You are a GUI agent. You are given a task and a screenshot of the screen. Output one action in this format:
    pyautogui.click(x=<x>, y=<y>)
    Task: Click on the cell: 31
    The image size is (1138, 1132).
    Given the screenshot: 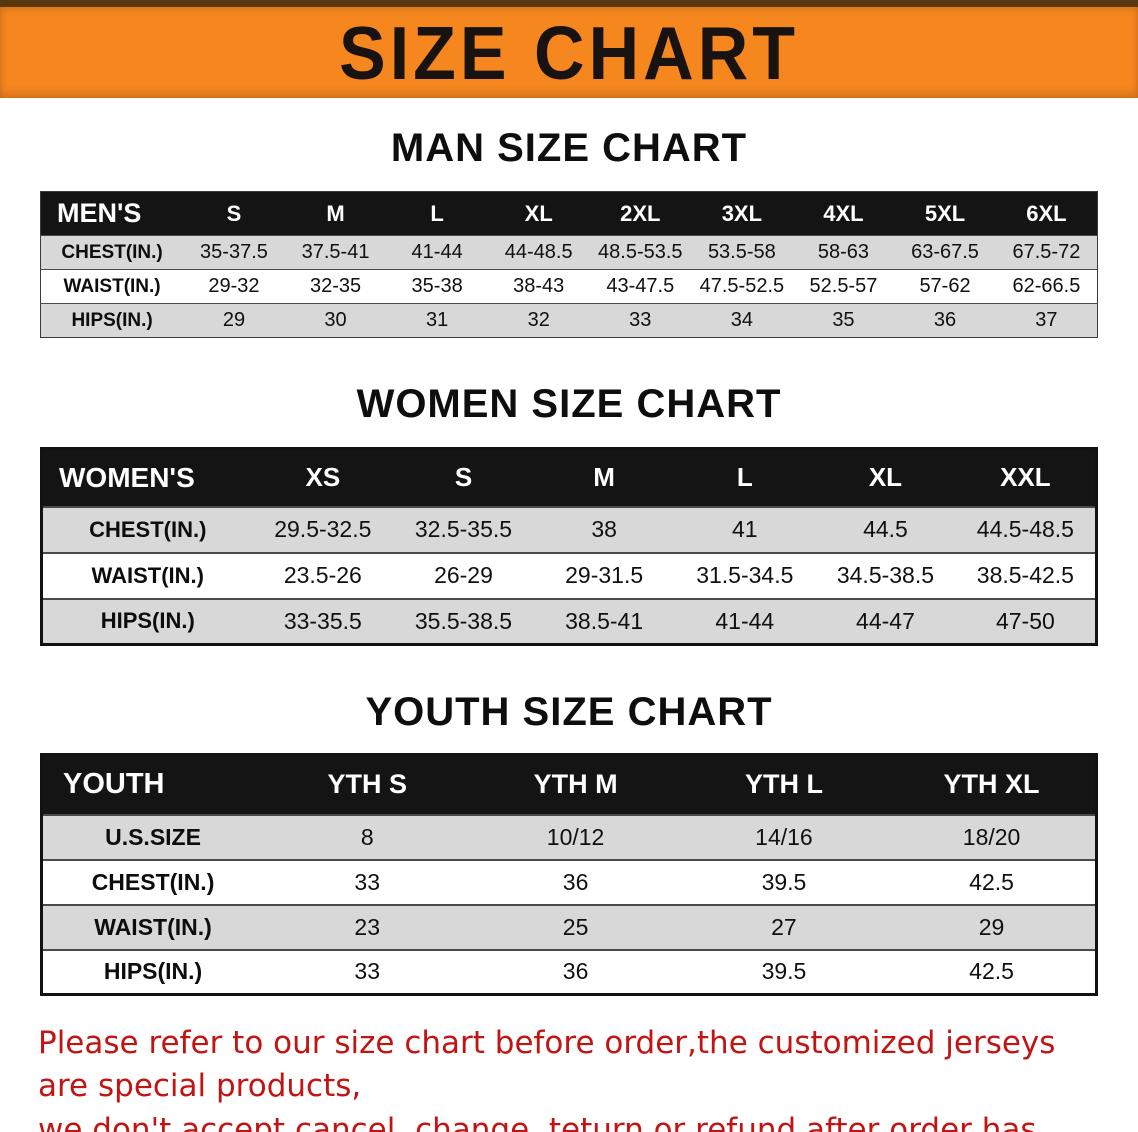 What is the action you would take?
    pyautogui.click(x=437, y=320)
    